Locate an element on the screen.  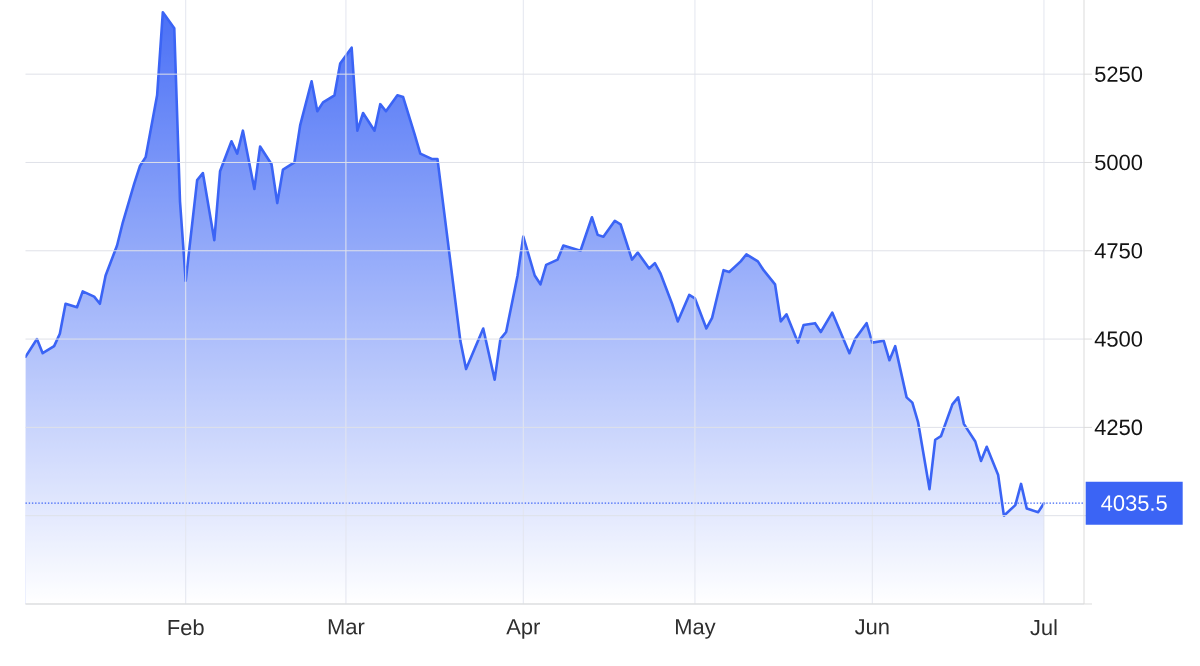
y-tick-label: 5000 is located at coordinates (1119, 162).